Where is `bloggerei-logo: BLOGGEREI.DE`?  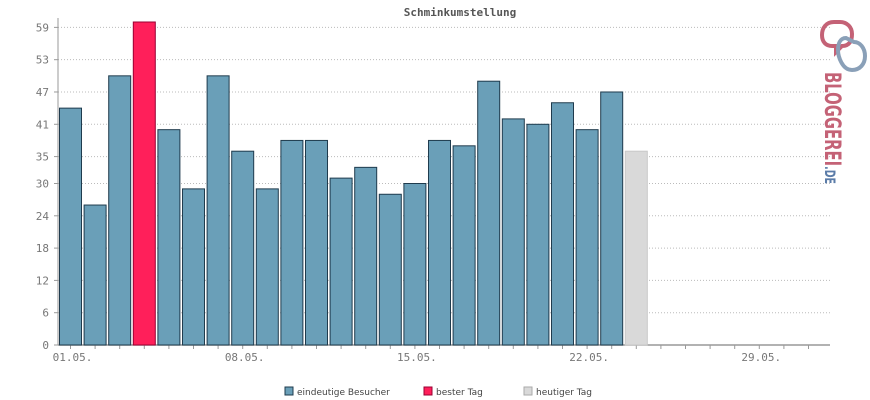 bloggerei-logo: BLOGGEREI.DE is located at coordinates (843, 102).